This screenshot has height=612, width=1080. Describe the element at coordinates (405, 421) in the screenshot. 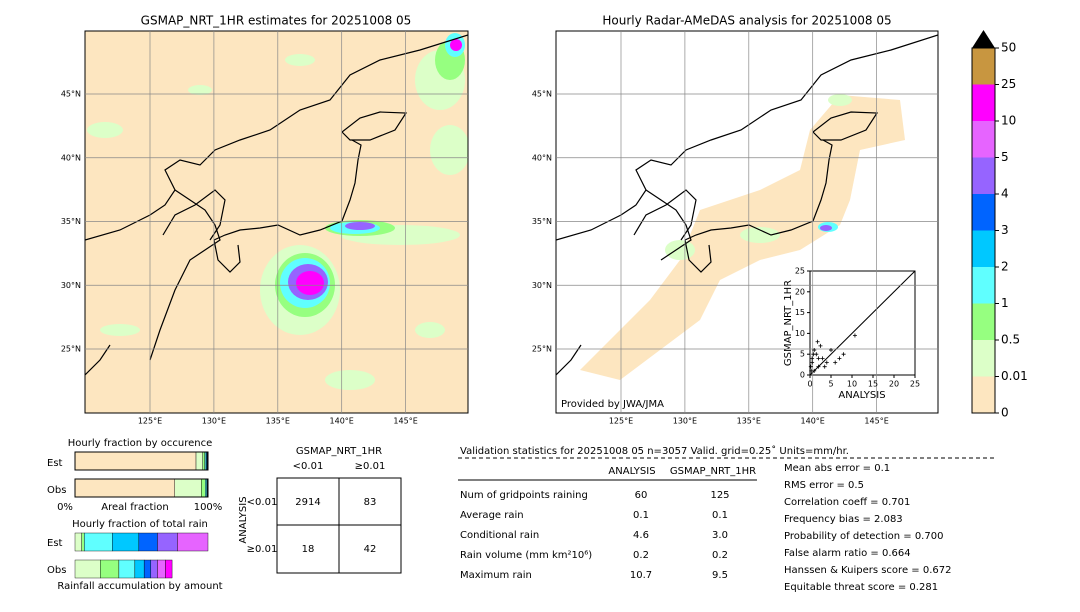

I see `lon-label: 145°E` at that location.